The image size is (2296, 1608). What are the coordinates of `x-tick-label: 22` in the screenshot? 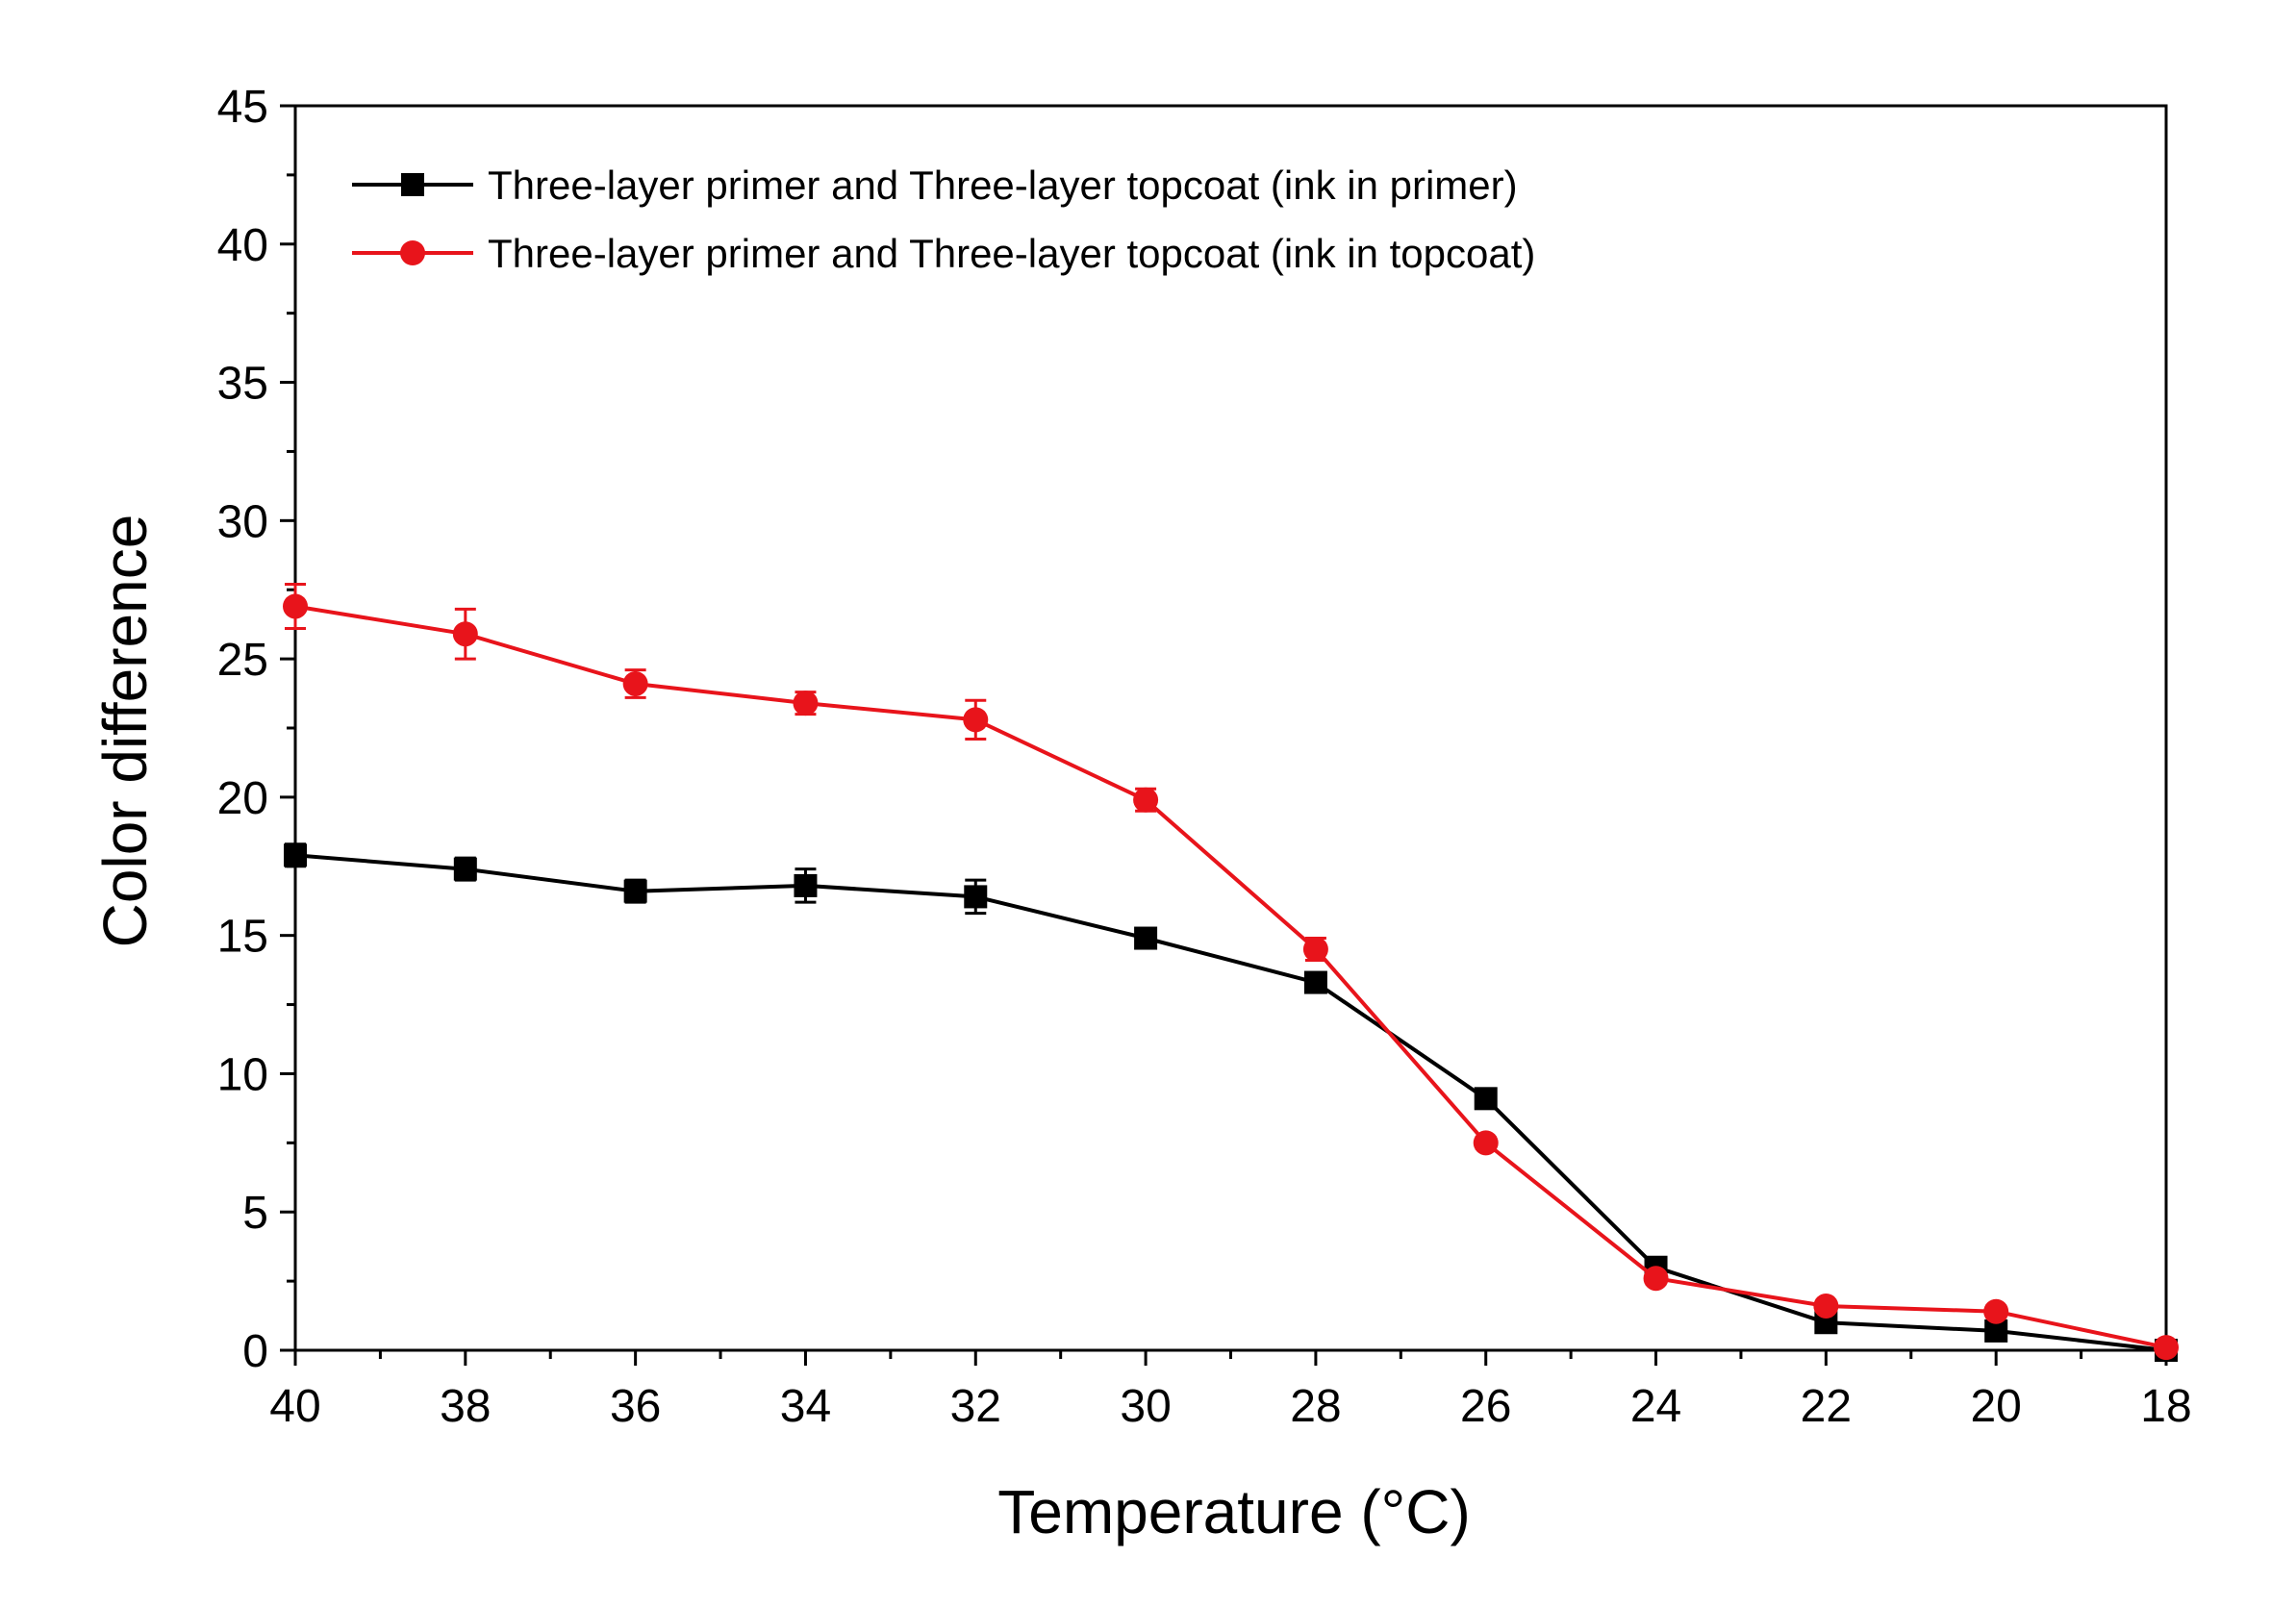 It's located at (1826, 1406).